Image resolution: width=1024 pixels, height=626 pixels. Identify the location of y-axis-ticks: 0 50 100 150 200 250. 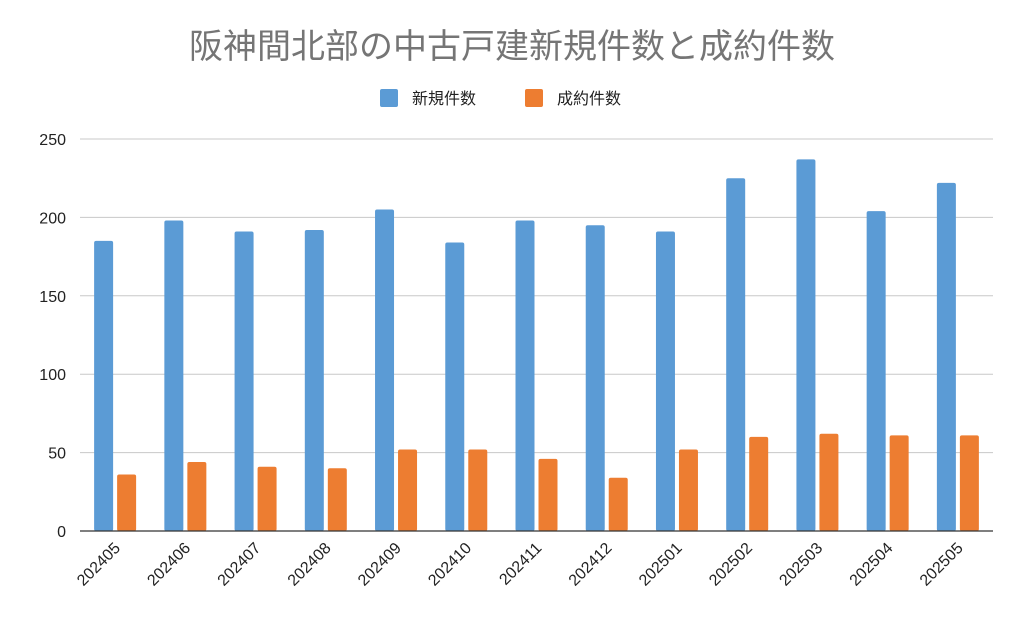
(52, 336).